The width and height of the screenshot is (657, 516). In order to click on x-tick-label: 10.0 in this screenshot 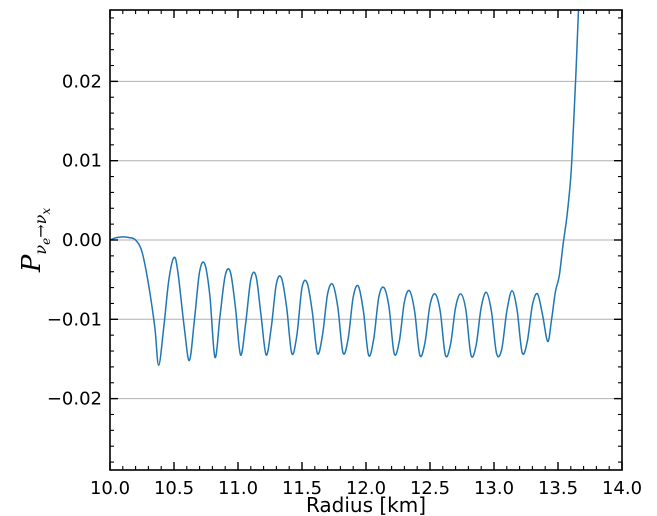, I will do `click(110, 488)`.